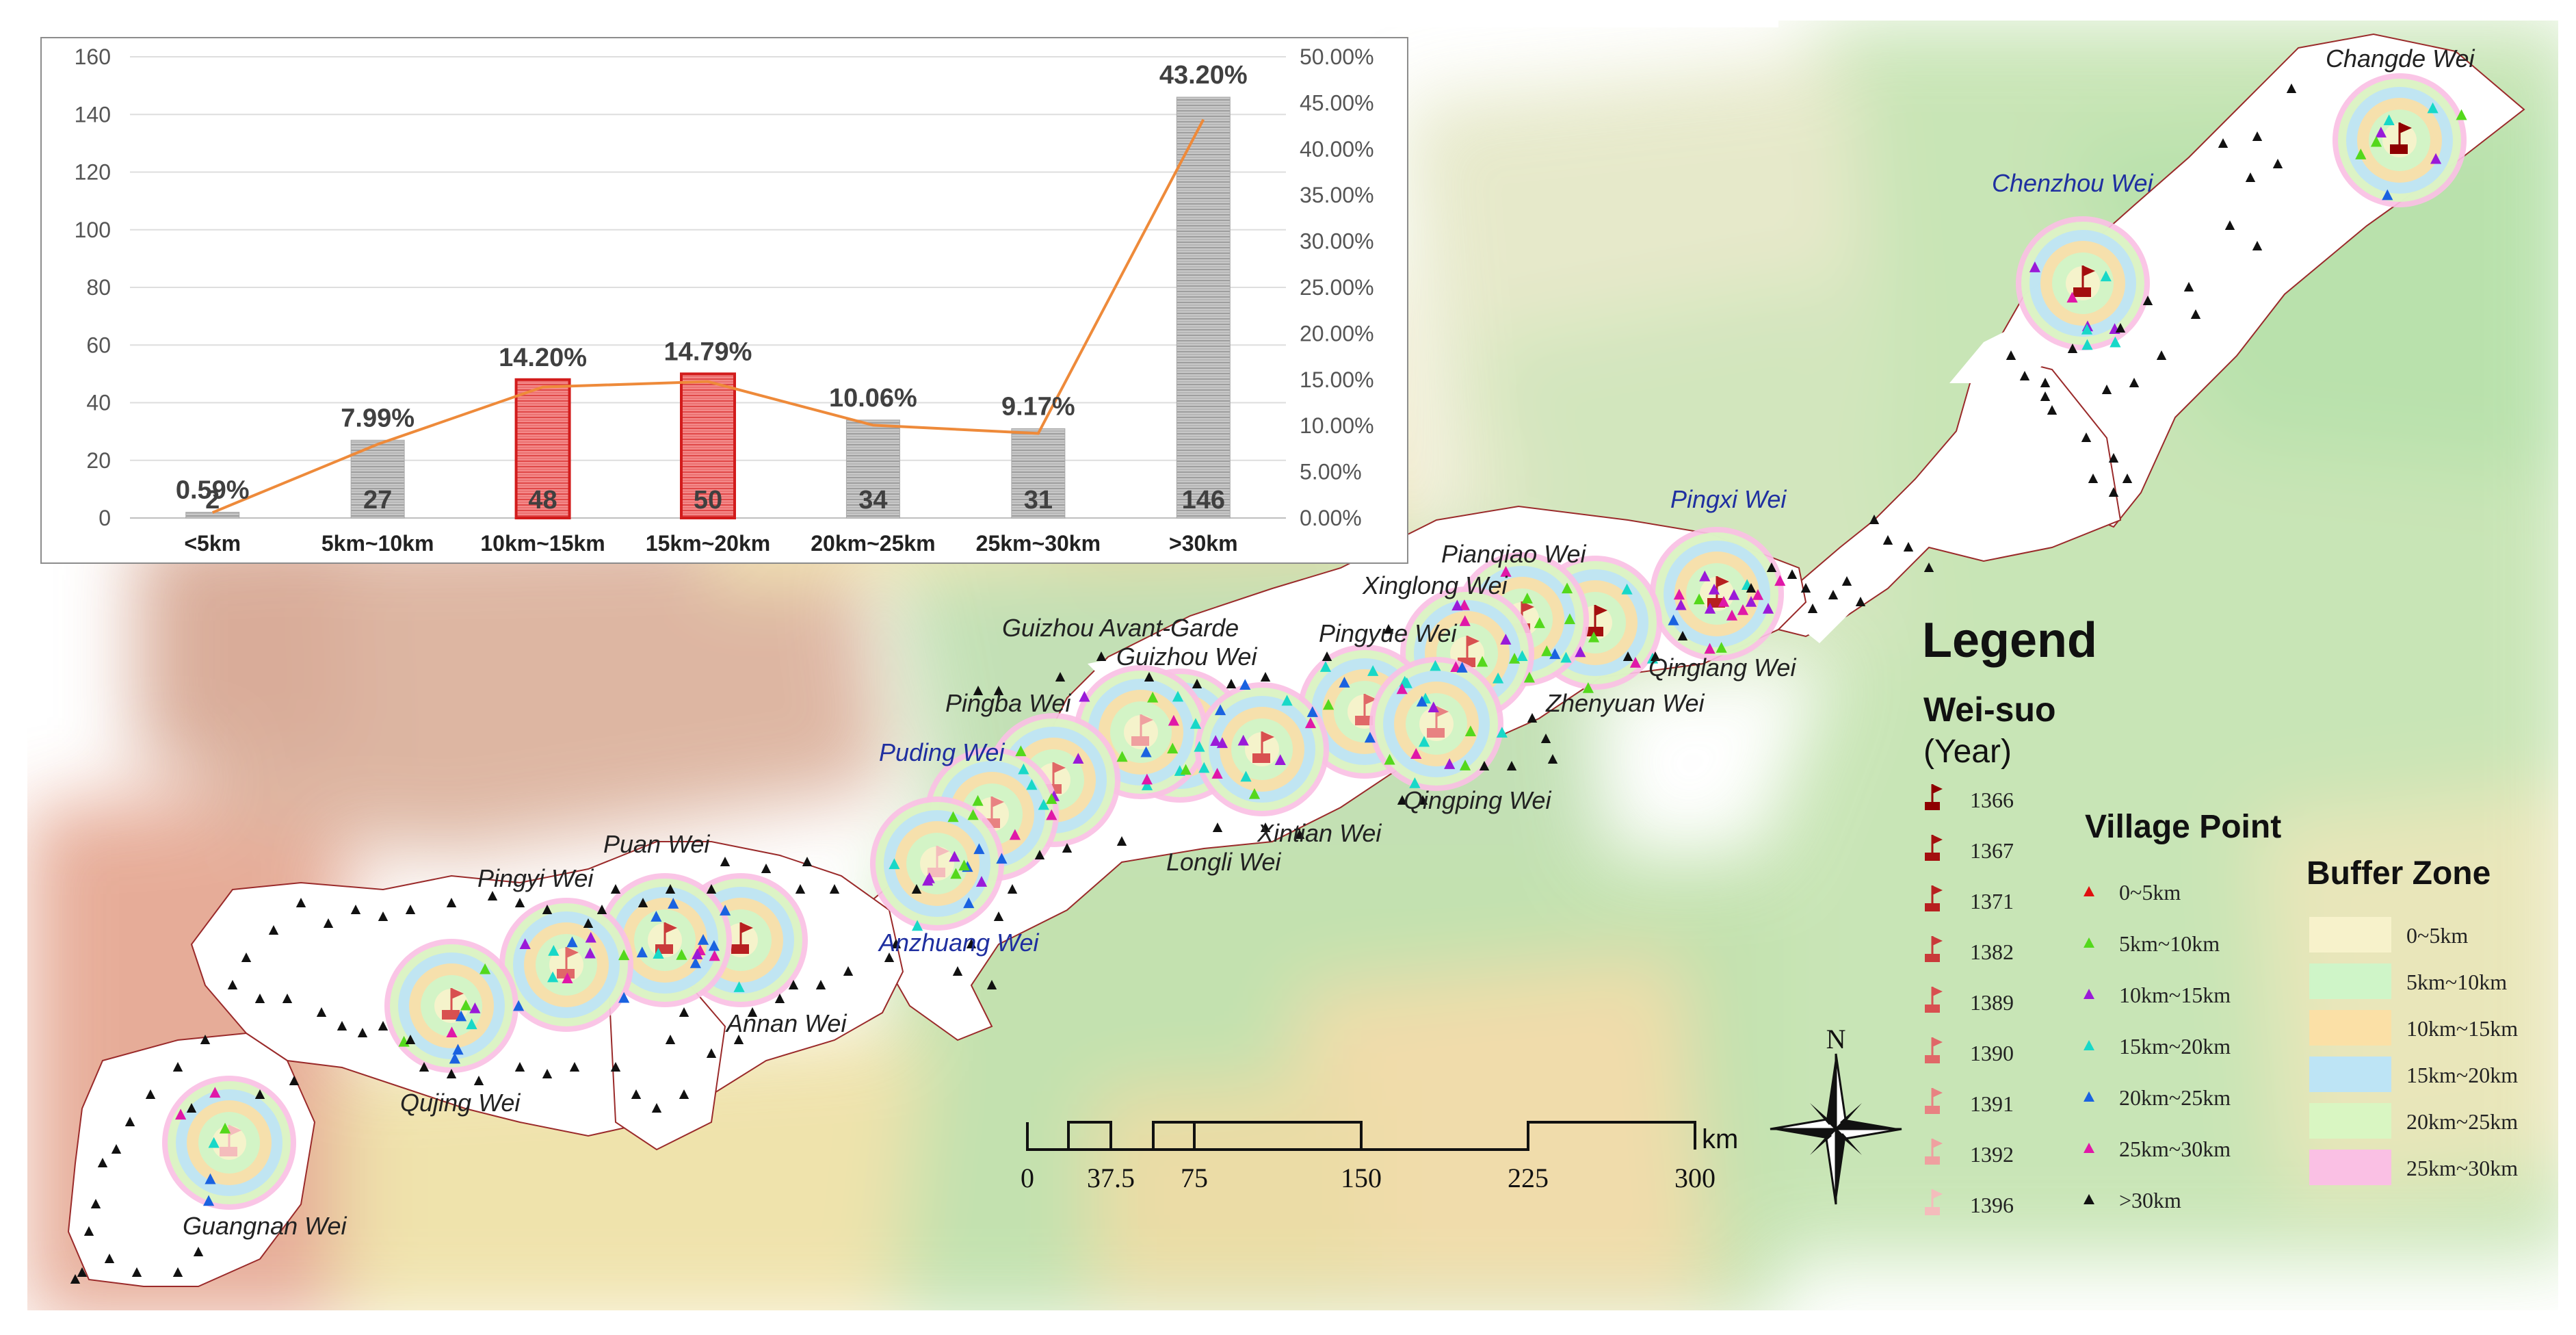 The image size is (2576, 1335). Describe the element at coordinates (1969, 1051) in the screenshot. I see `legend-year-item: 1390` at that location.